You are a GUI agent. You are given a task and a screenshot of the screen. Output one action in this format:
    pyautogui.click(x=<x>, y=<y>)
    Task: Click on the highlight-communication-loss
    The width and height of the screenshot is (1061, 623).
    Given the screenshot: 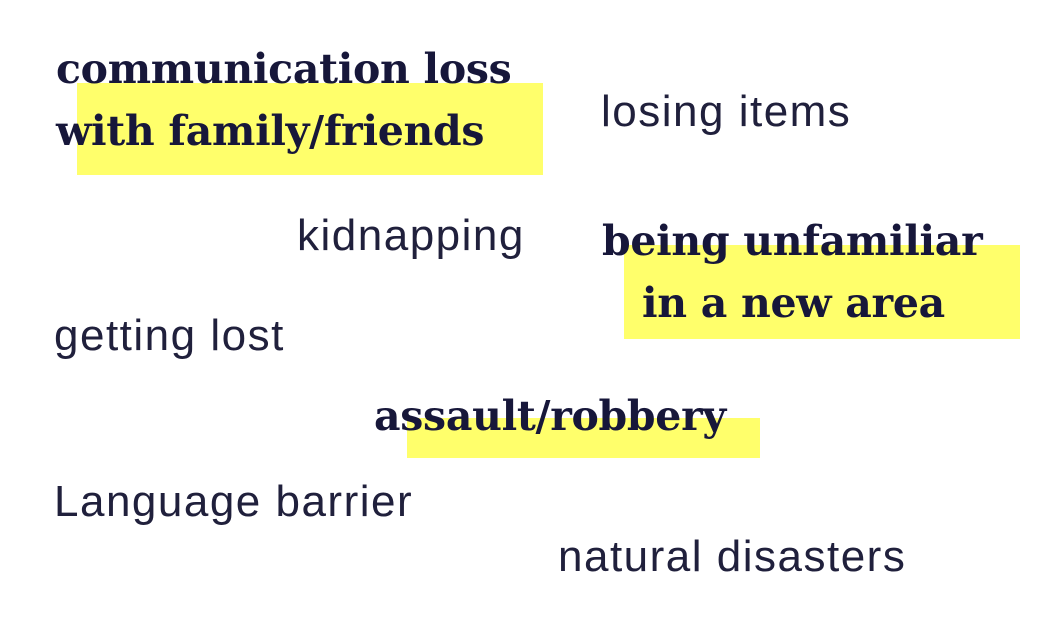 What is the action you would take?
    pyautogui.click(x=310, y=129)
    